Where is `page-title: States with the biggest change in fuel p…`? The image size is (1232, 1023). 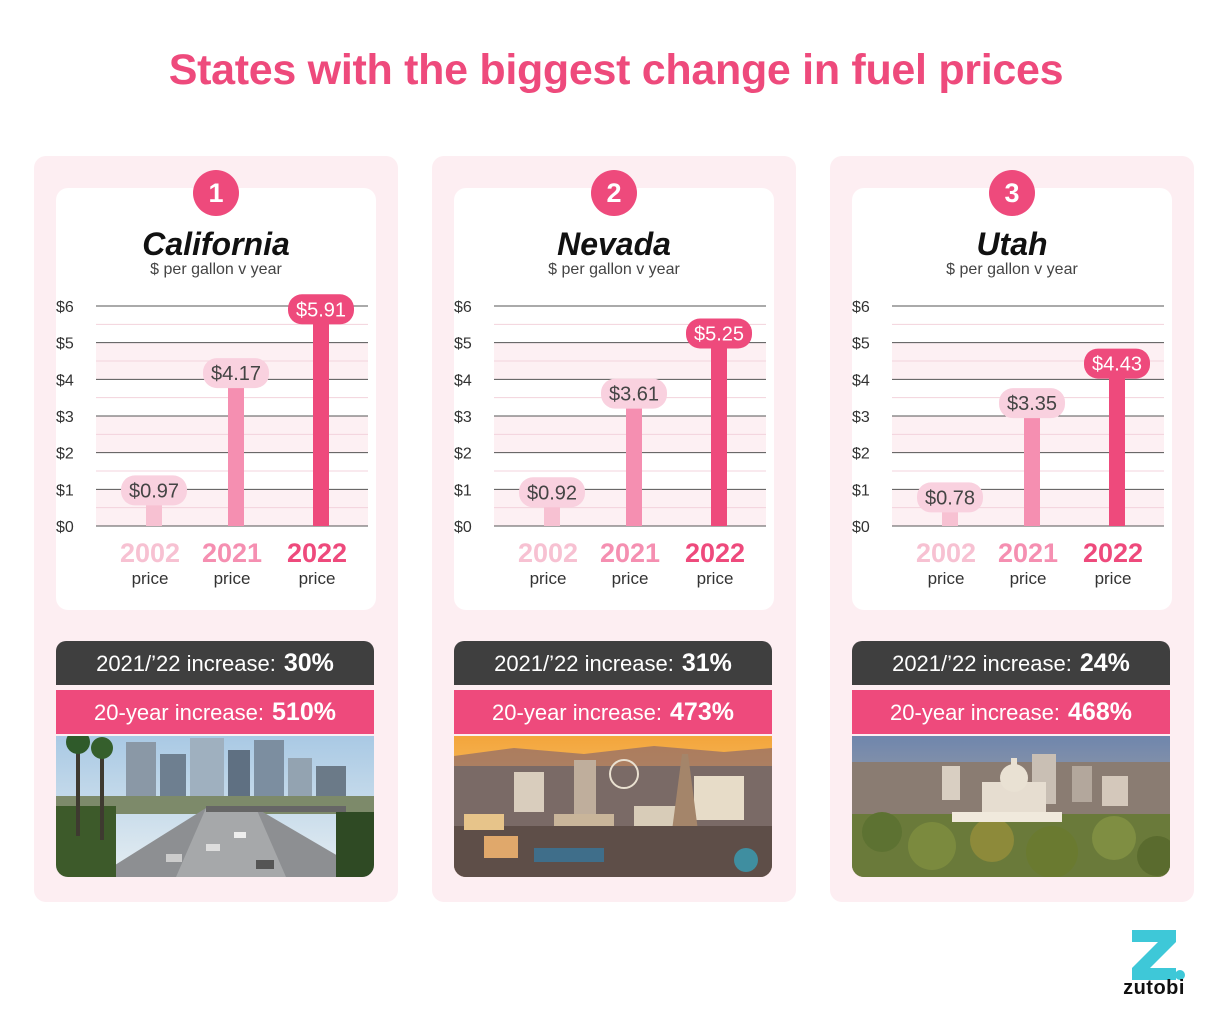 page-title: States with the biggest change in fuel p… is located at coordinates (616, 70).